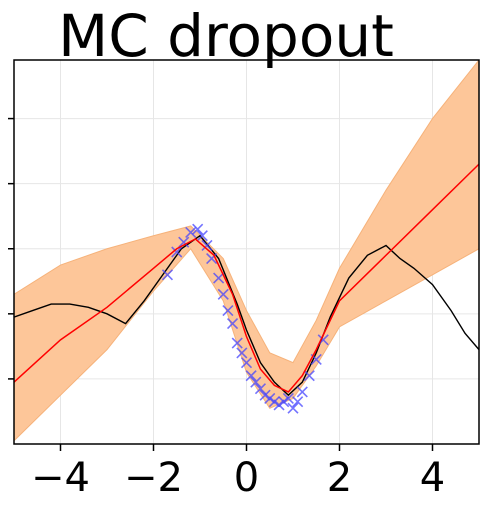  What do you see at coordinates (226, 36) in the screenshot?
I see `chart-title: MC dropout` at bounding box center [226, 36].